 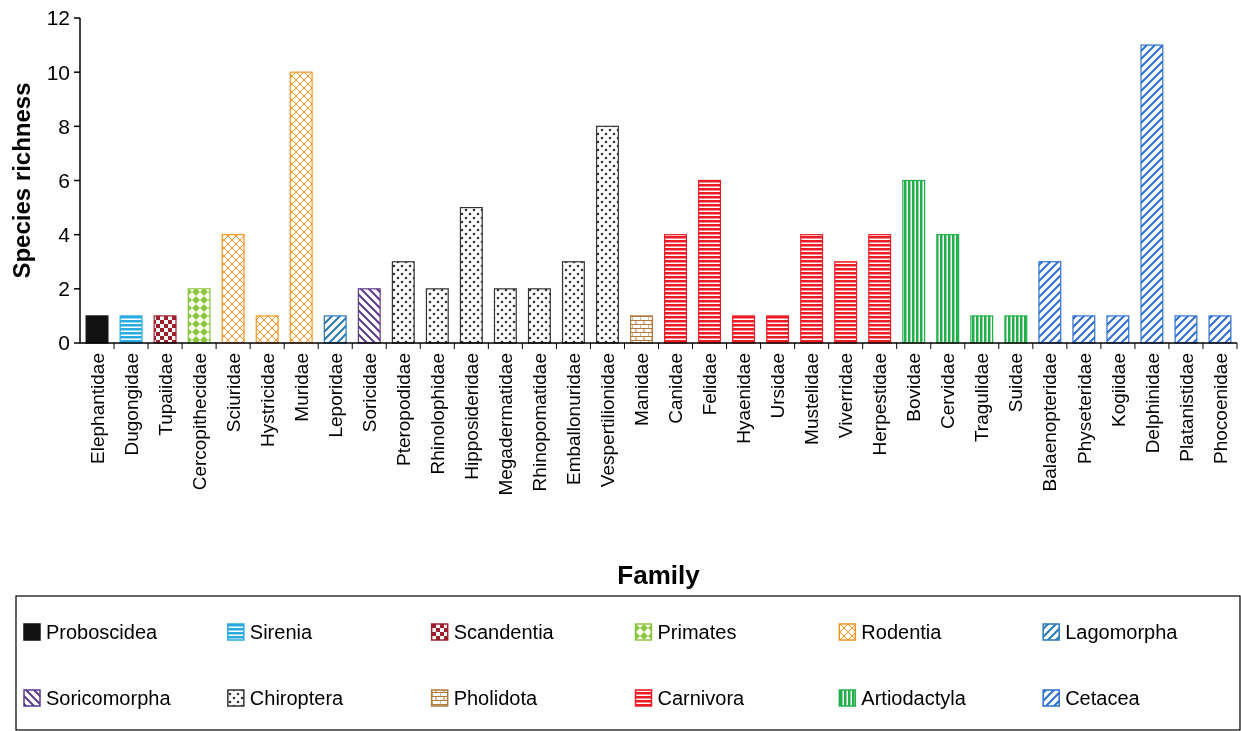 I want to click on y-tick-label: 6, so click(x=64, y=180).